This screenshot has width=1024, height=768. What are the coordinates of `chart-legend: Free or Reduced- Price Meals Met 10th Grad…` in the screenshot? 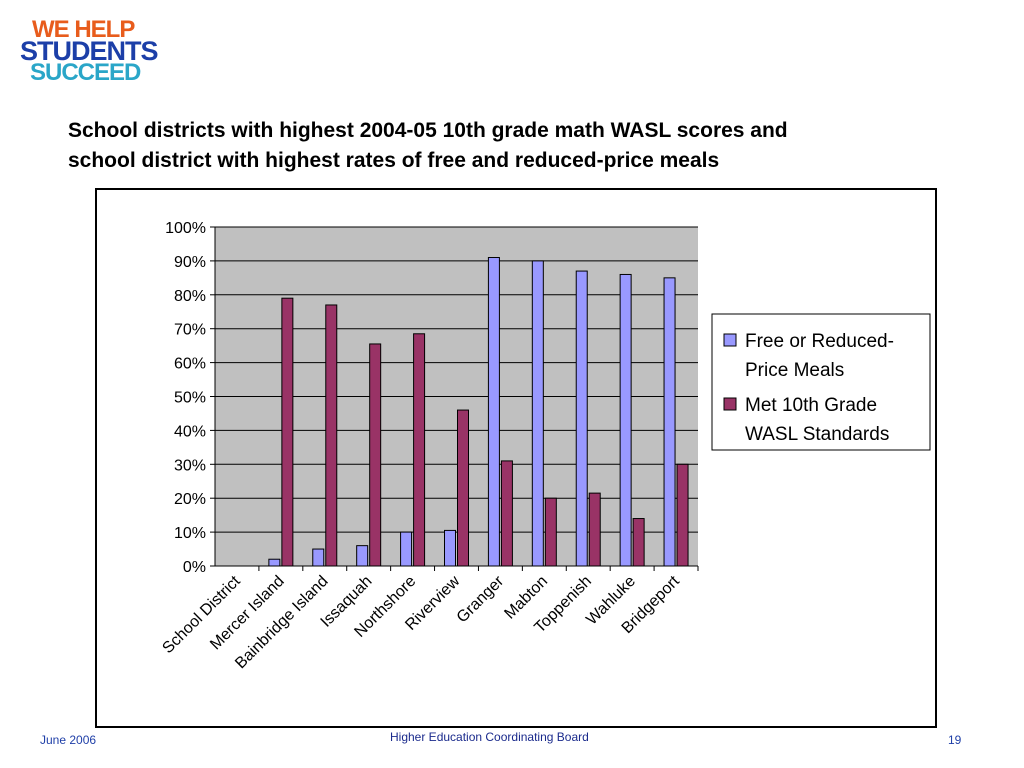 It's located at (821, 382).